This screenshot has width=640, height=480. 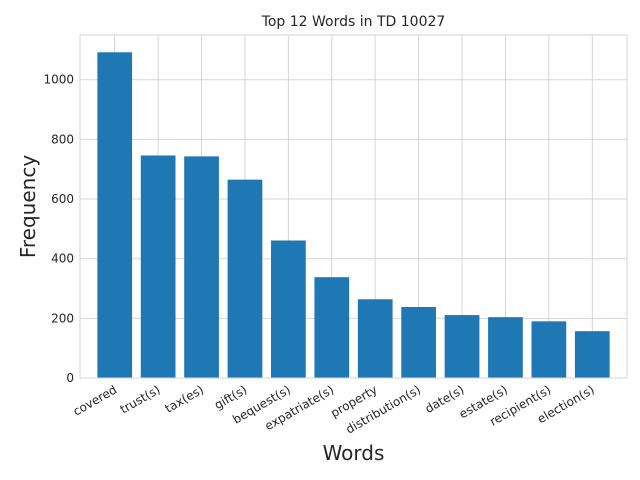 What do you see at coordinates (62, 199) in the screenshot?
I see `y-tick-label: 600` at bounding box center [62, 199].